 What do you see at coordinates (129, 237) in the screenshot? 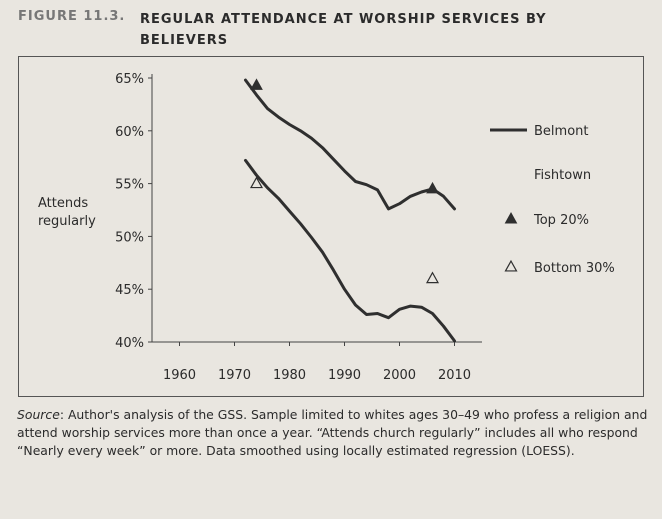
I see `y-tick-label: 50%` at bounding box center [129, 237].